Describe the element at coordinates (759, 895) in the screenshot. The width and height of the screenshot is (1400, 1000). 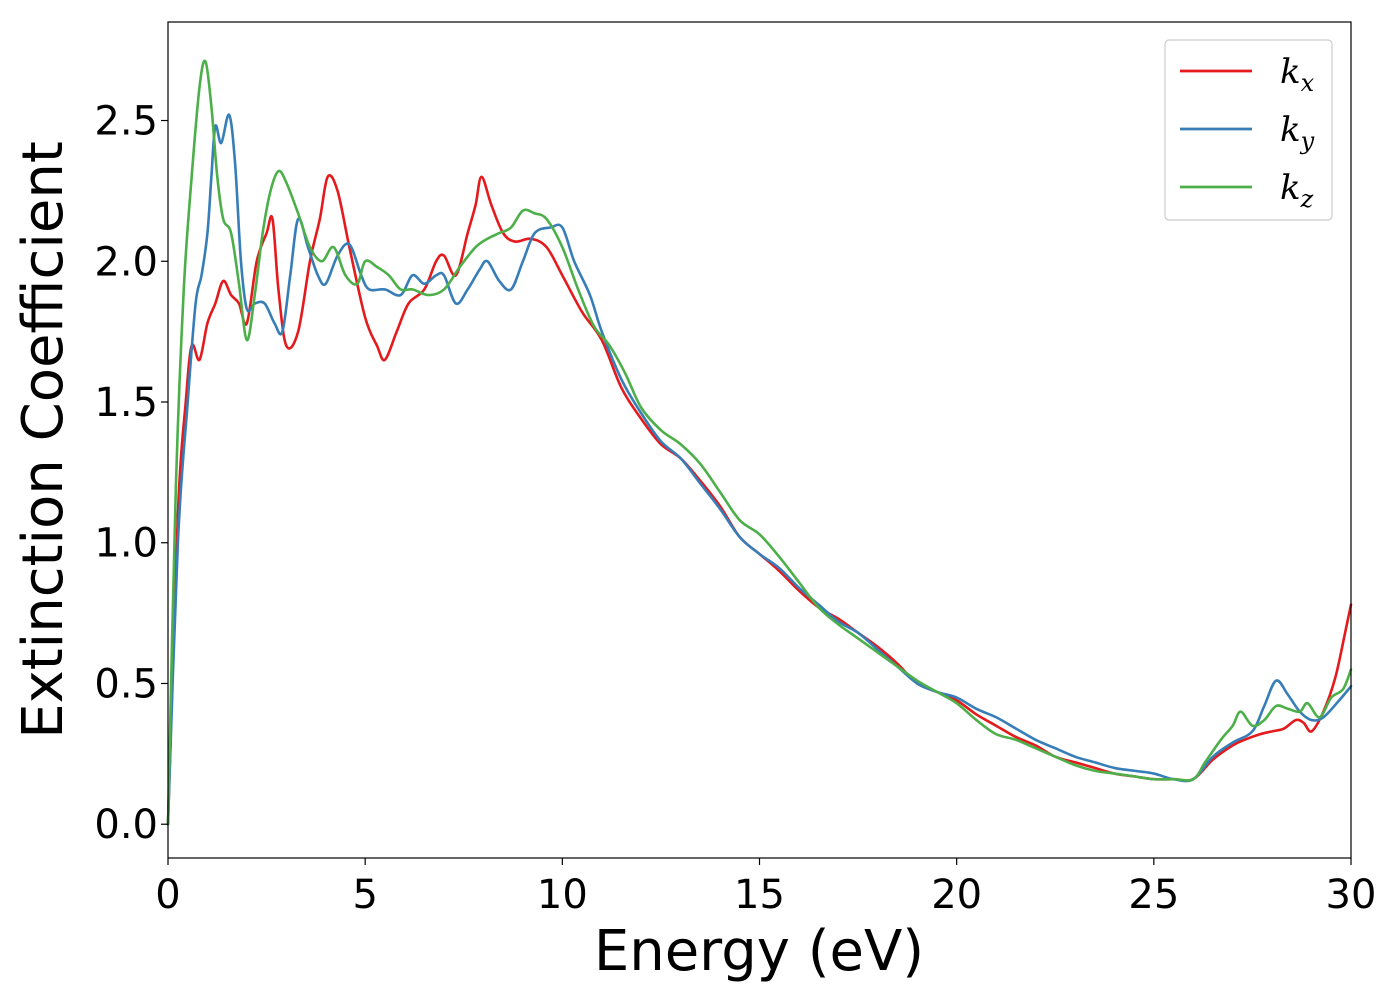
I see `x-tick-label: 15` at that location.